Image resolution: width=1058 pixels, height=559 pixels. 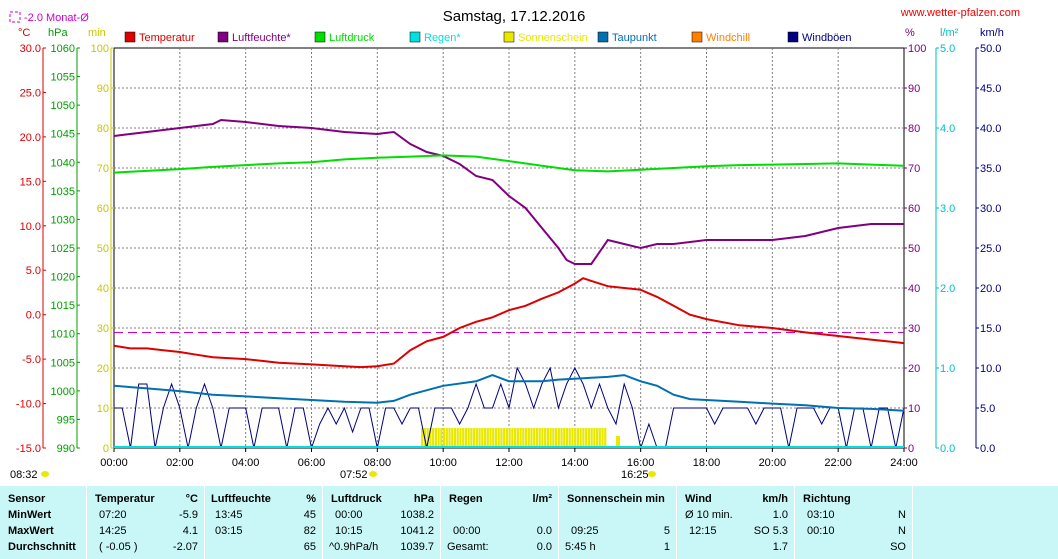 I want to click on stats-row-avg-label: Durchschnitt, so click(x=42, y=547).